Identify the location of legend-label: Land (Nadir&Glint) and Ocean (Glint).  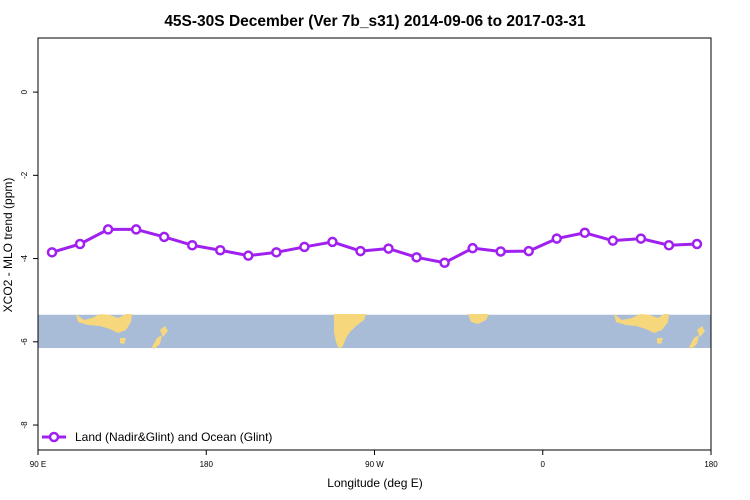
(173, 437).